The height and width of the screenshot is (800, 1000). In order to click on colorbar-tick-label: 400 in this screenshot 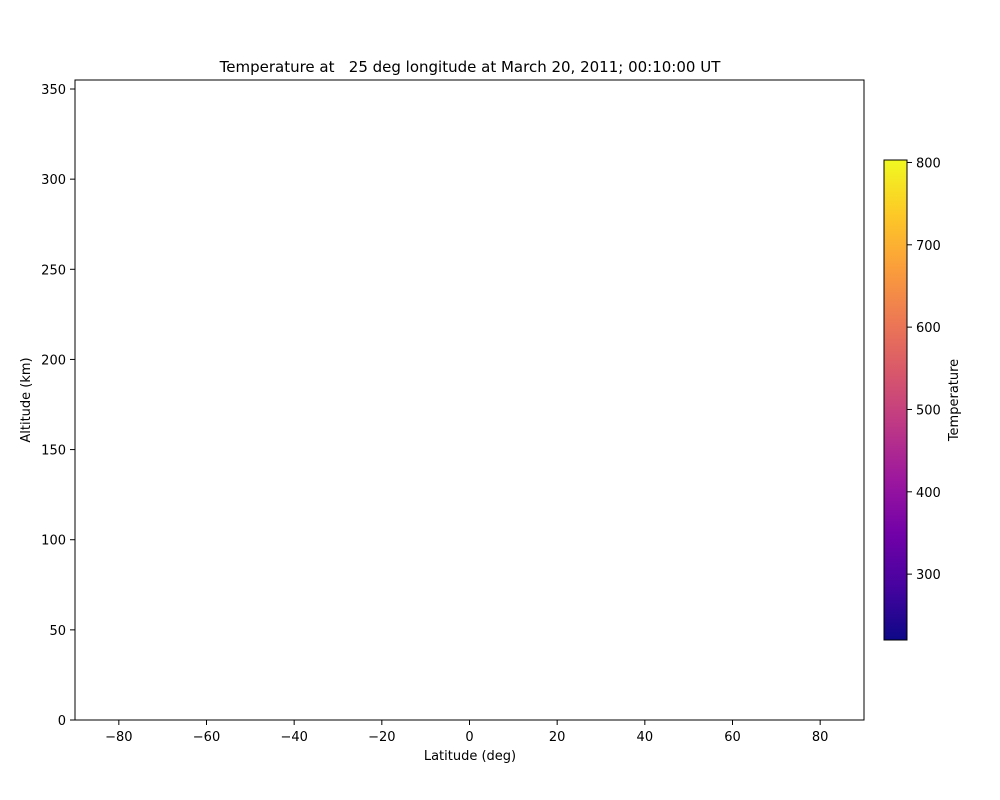, I will do `click(928, 493)`.